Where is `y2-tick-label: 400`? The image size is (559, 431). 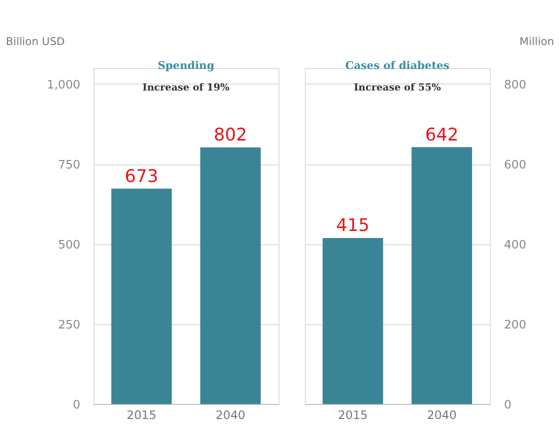
y2-tick-label: 400 is located at coordinates (515, 244).